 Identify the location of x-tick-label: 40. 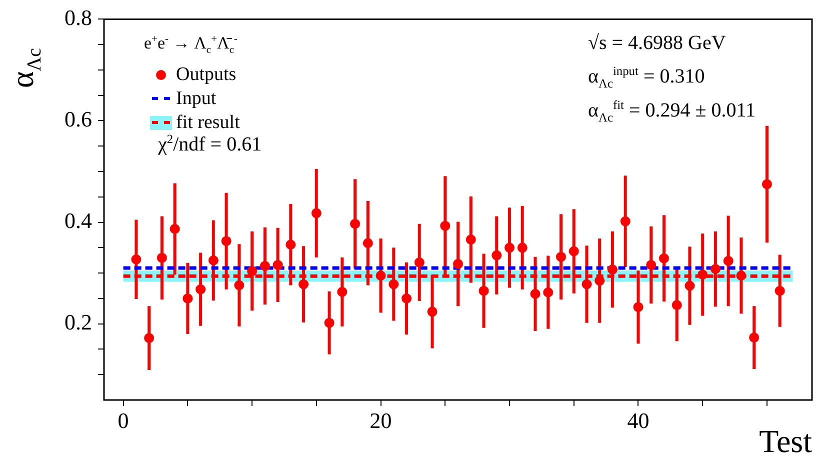
(638, 420).